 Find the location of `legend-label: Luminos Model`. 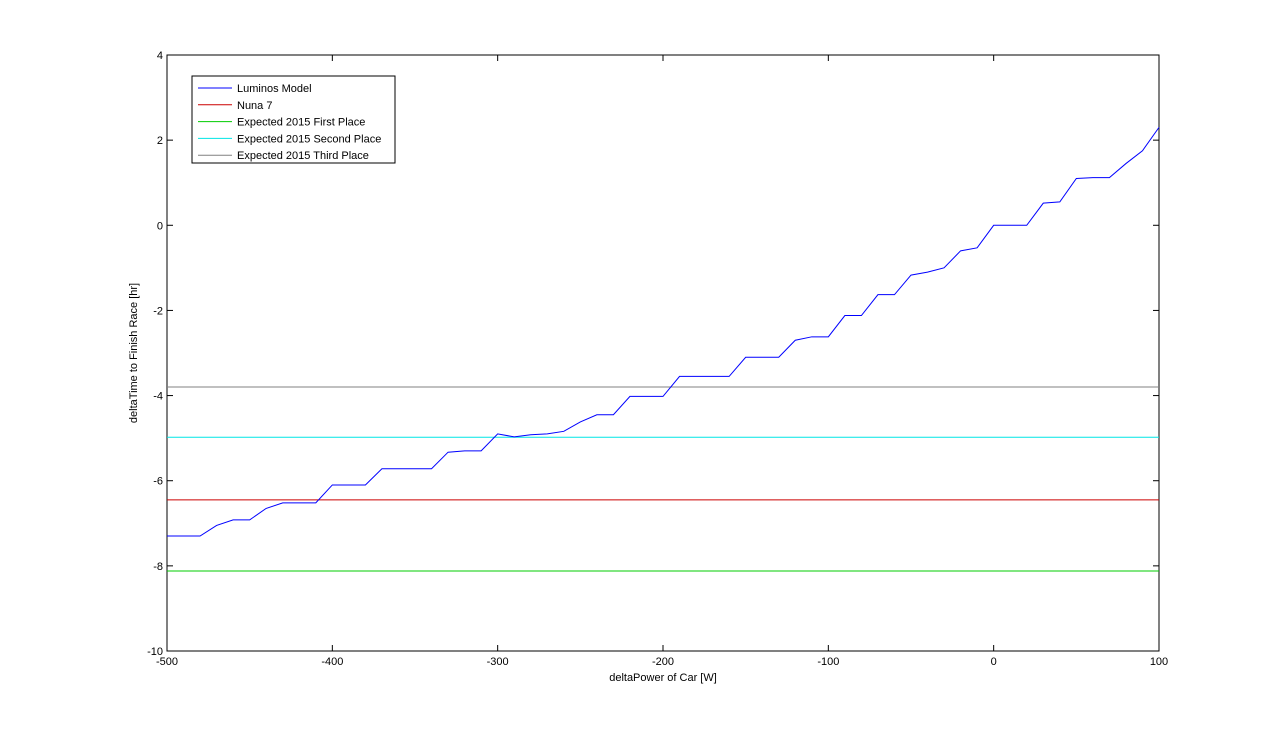

legend-label: Luminos Model is located at coordinates (274, 89).